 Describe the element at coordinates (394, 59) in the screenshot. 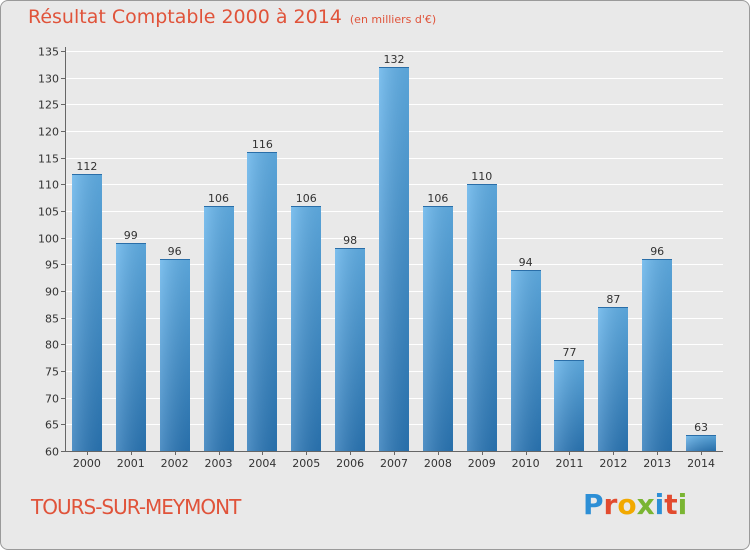

I see `value-label-2007: 132` at that location.